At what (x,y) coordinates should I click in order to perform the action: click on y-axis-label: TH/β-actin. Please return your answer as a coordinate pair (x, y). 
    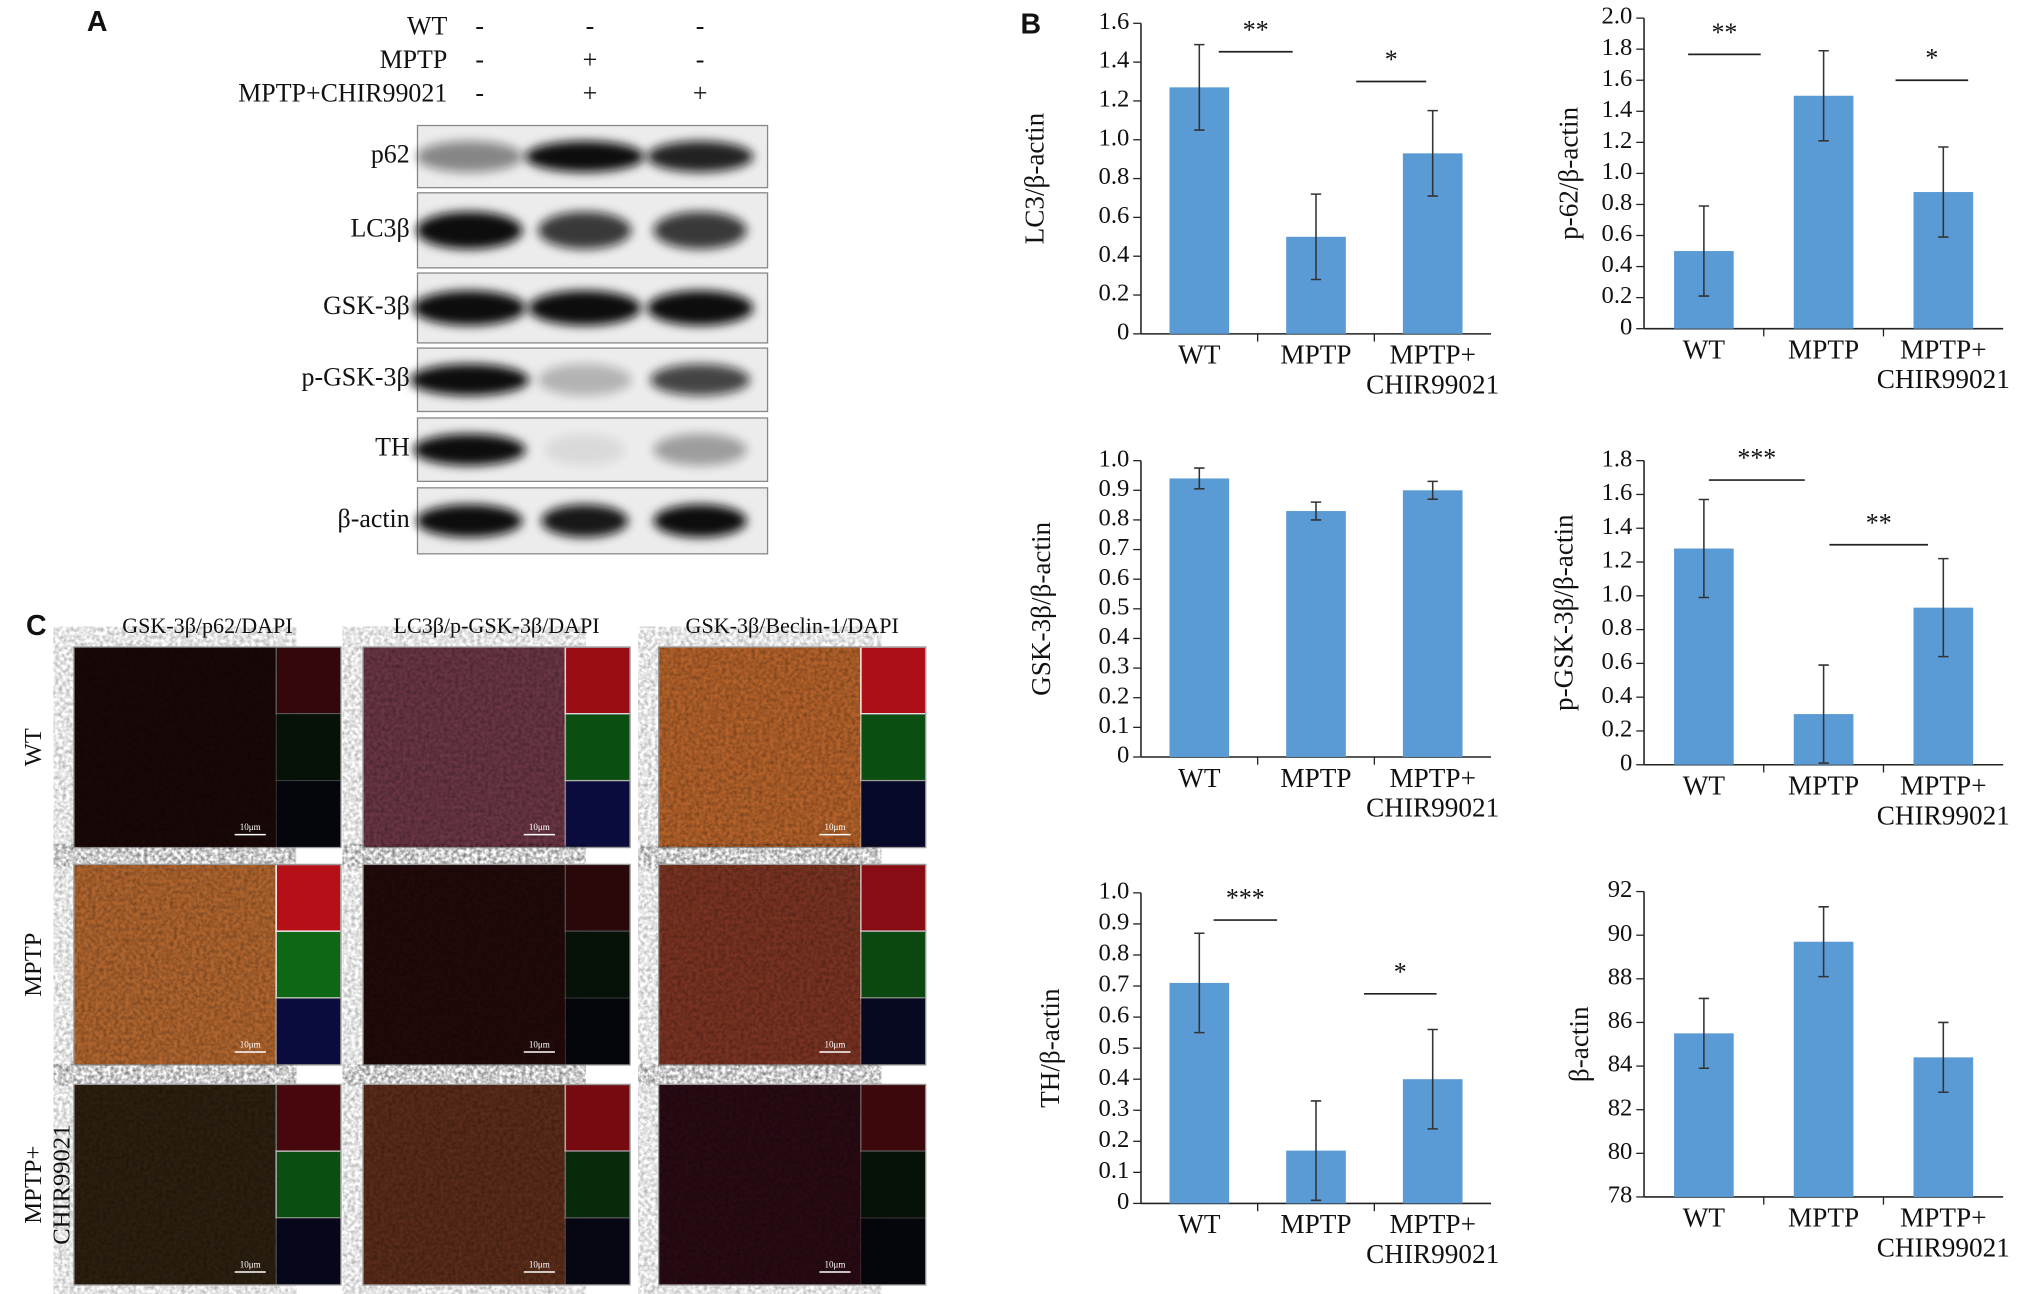
    Looking at the image, I should click on (1050, 1048).